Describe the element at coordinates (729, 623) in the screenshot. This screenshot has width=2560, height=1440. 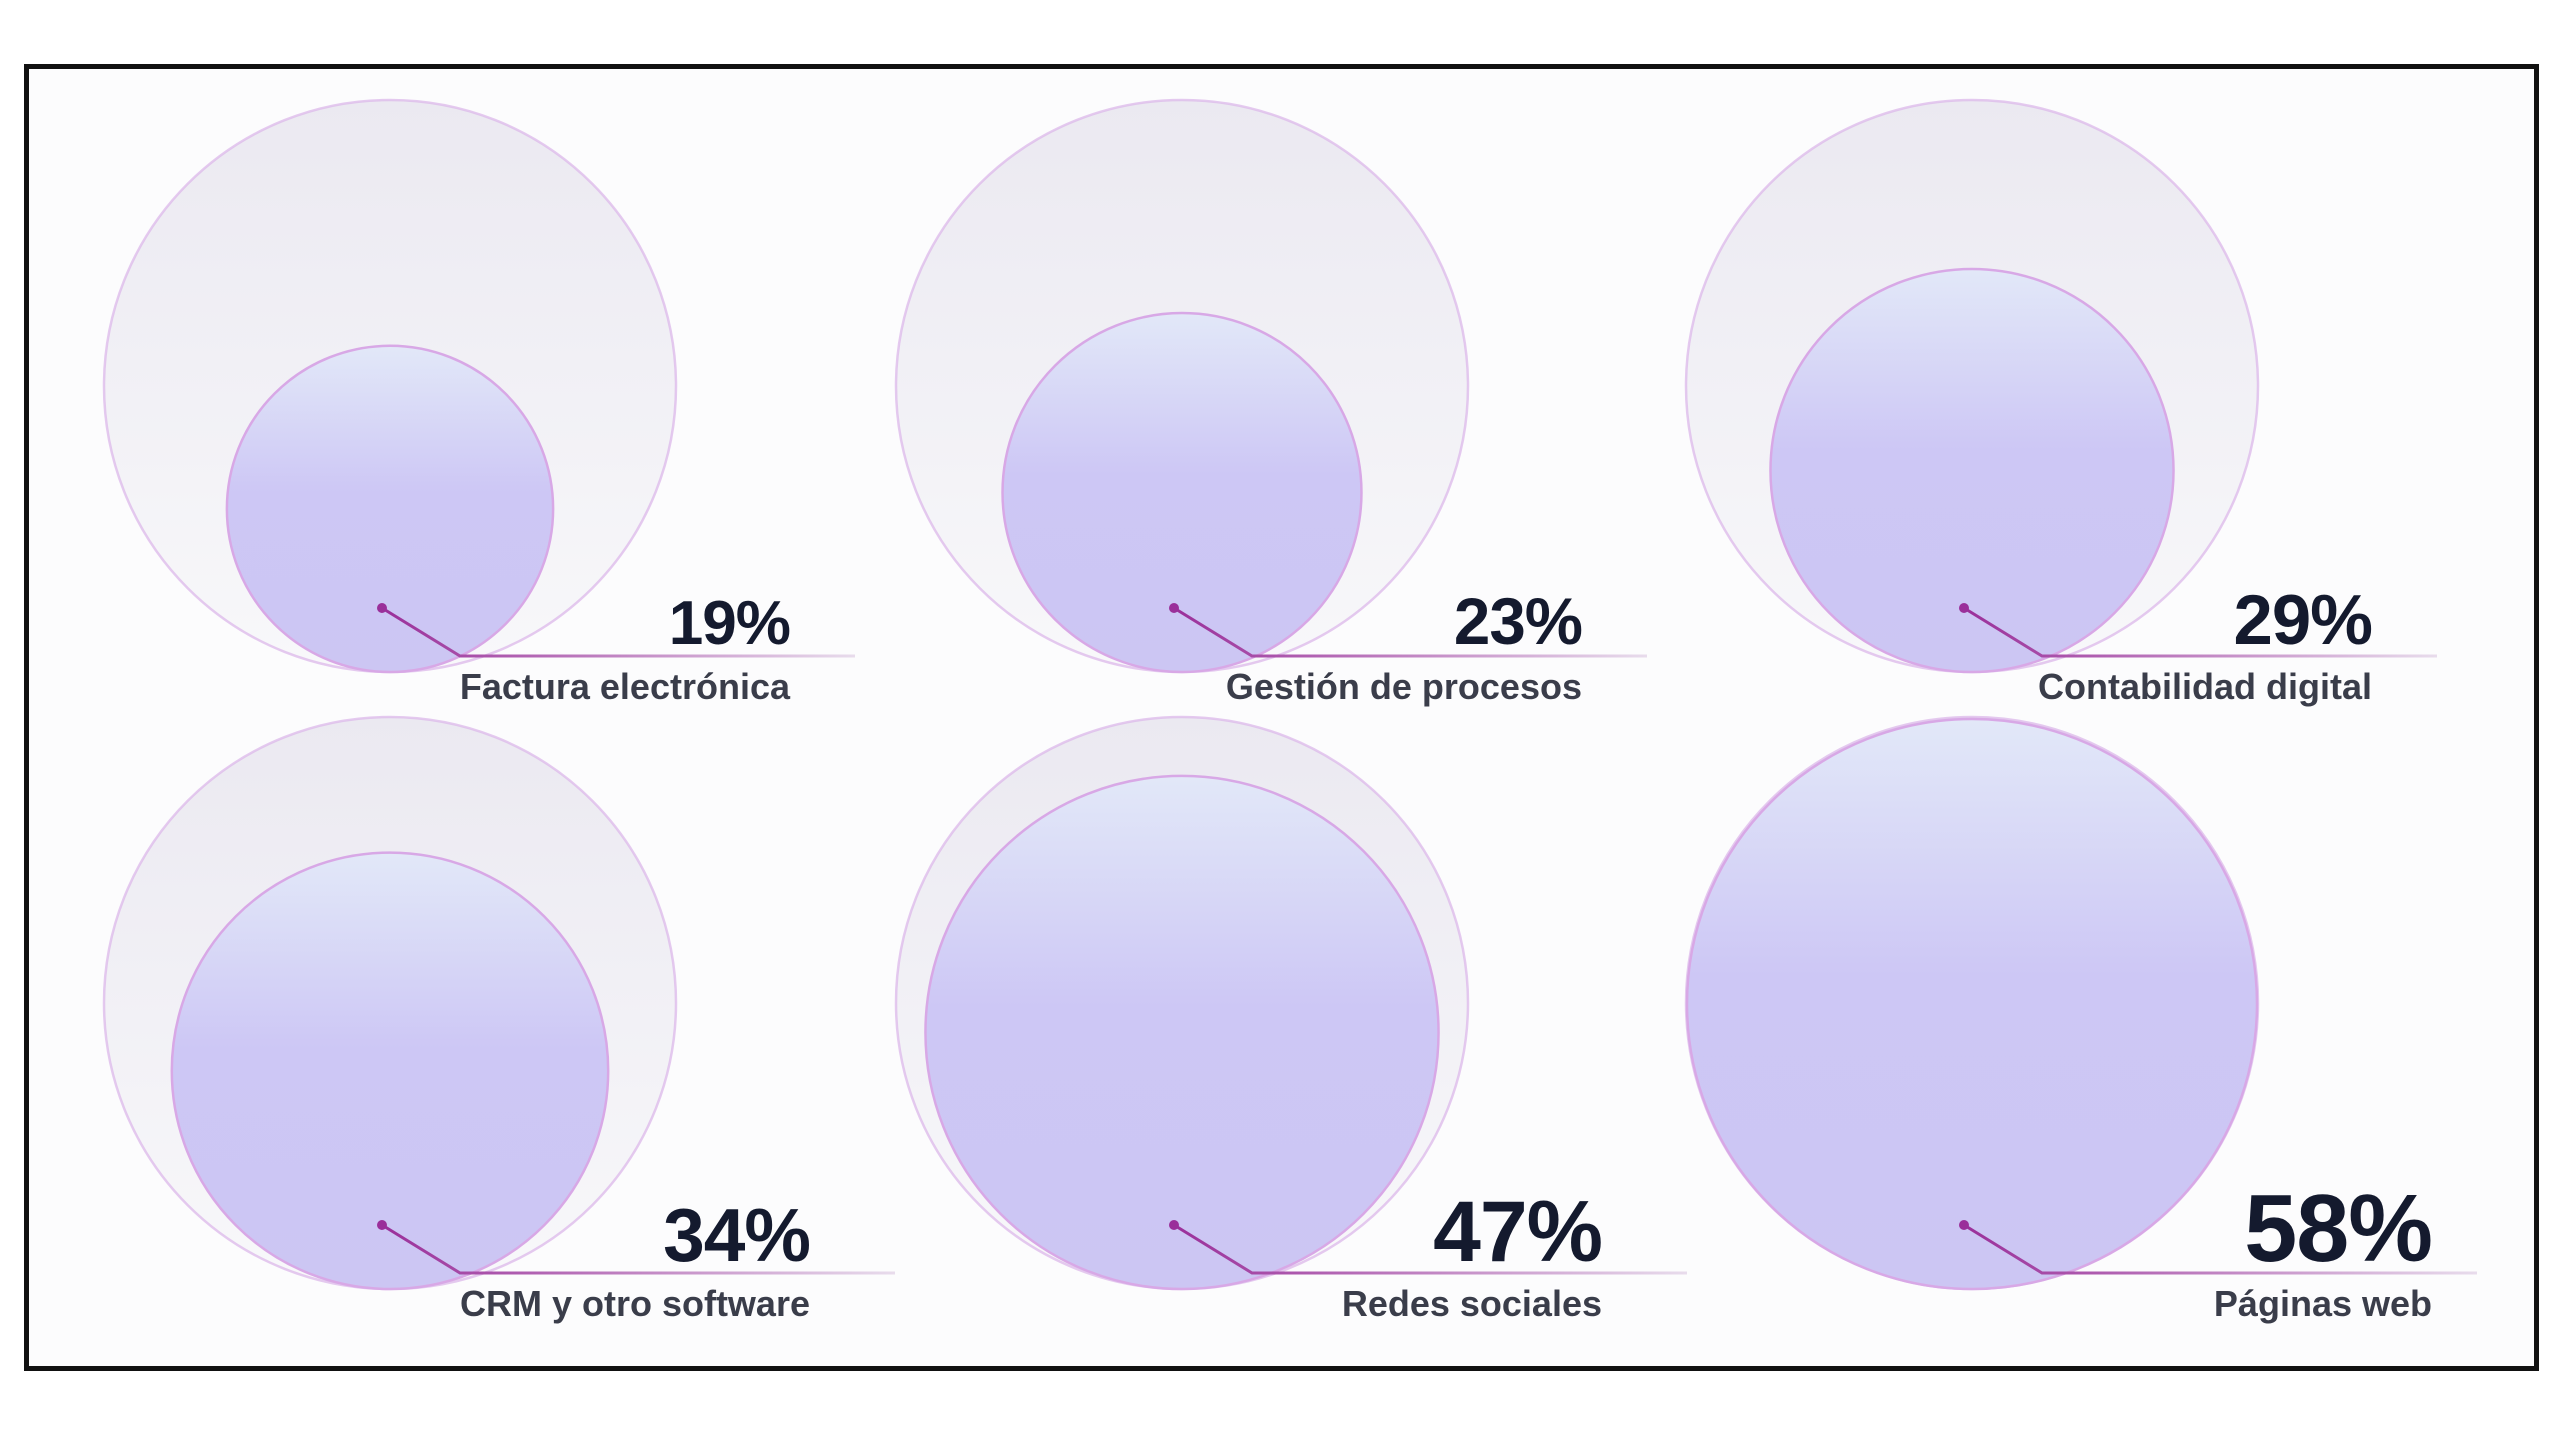
I see `percent-label: 19%` at that location.